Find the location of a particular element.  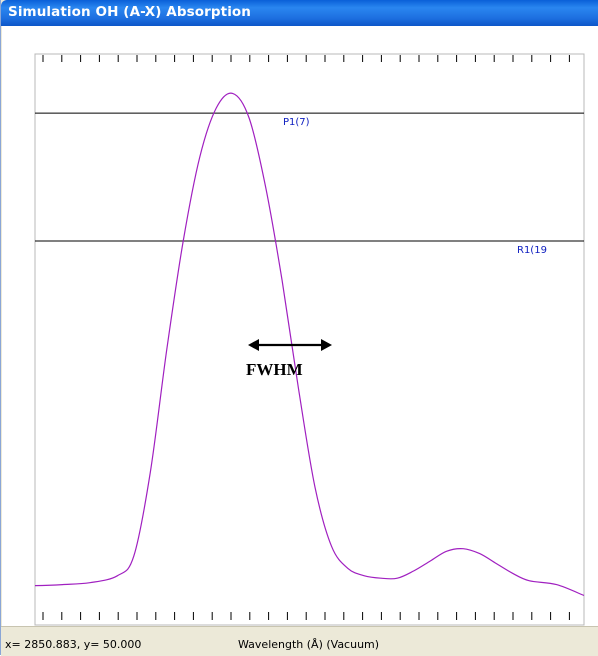

bottom-tick-marks is located at coordinates (306, 616).